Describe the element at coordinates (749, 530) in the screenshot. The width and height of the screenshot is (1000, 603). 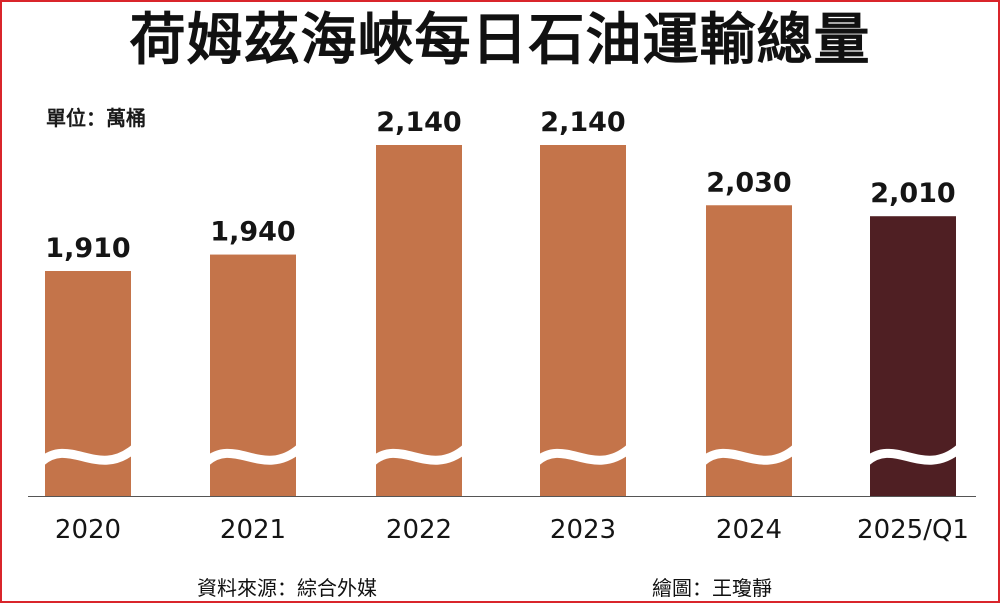
I see `x-tick-label: 2024` at that location.